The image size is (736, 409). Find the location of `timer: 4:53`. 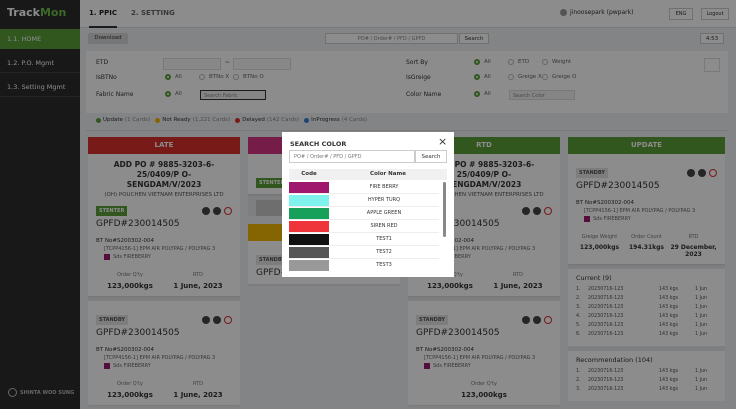

timer: 4:53 is located at coordinates (712, 38).